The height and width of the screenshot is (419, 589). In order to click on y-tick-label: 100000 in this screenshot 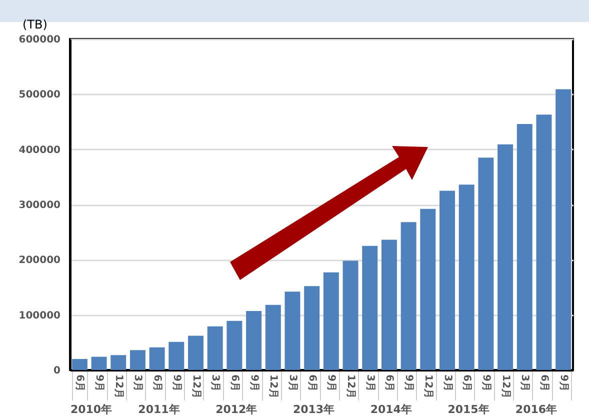, I will do `click(39, 316)`.